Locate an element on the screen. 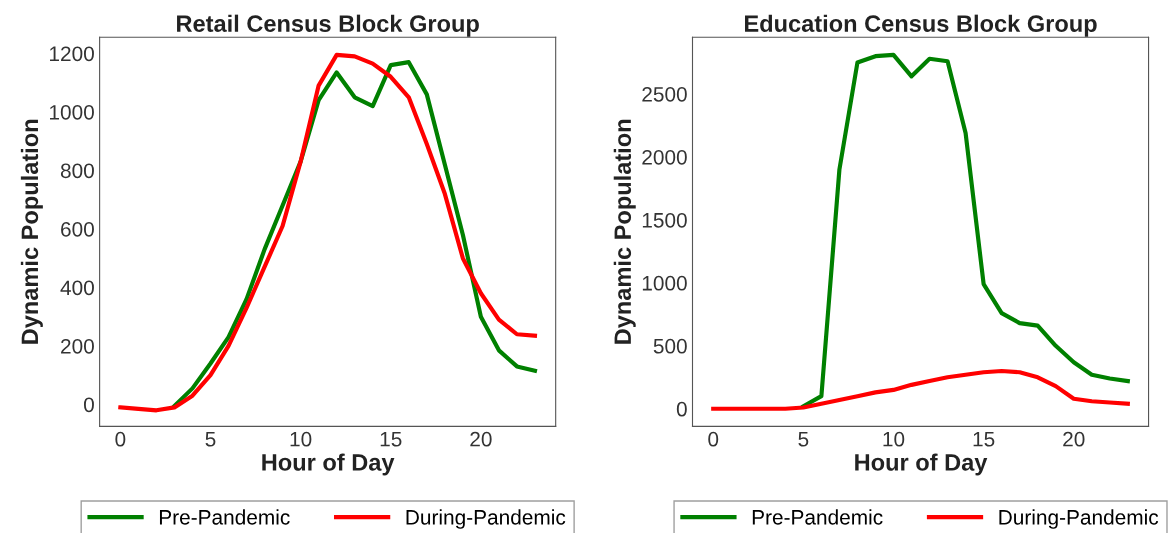  chart-title: Retail Census Block Group is located at coordinates (328, 25).